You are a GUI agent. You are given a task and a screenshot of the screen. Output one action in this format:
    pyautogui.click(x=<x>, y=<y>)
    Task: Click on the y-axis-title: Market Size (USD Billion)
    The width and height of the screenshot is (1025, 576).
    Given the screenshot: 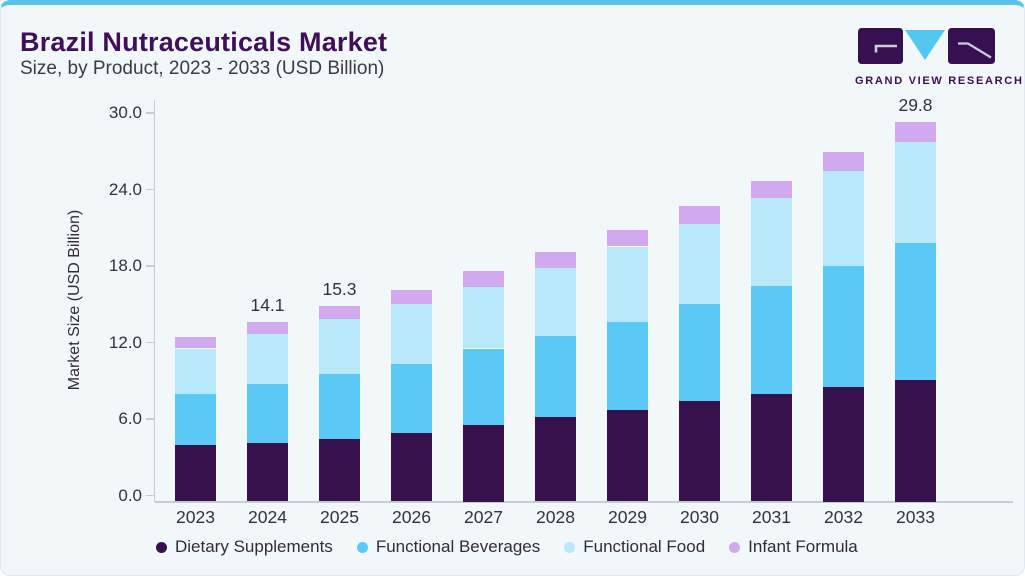 What is the action you would take?
    pyautogui.click(x=74, y=300)
    